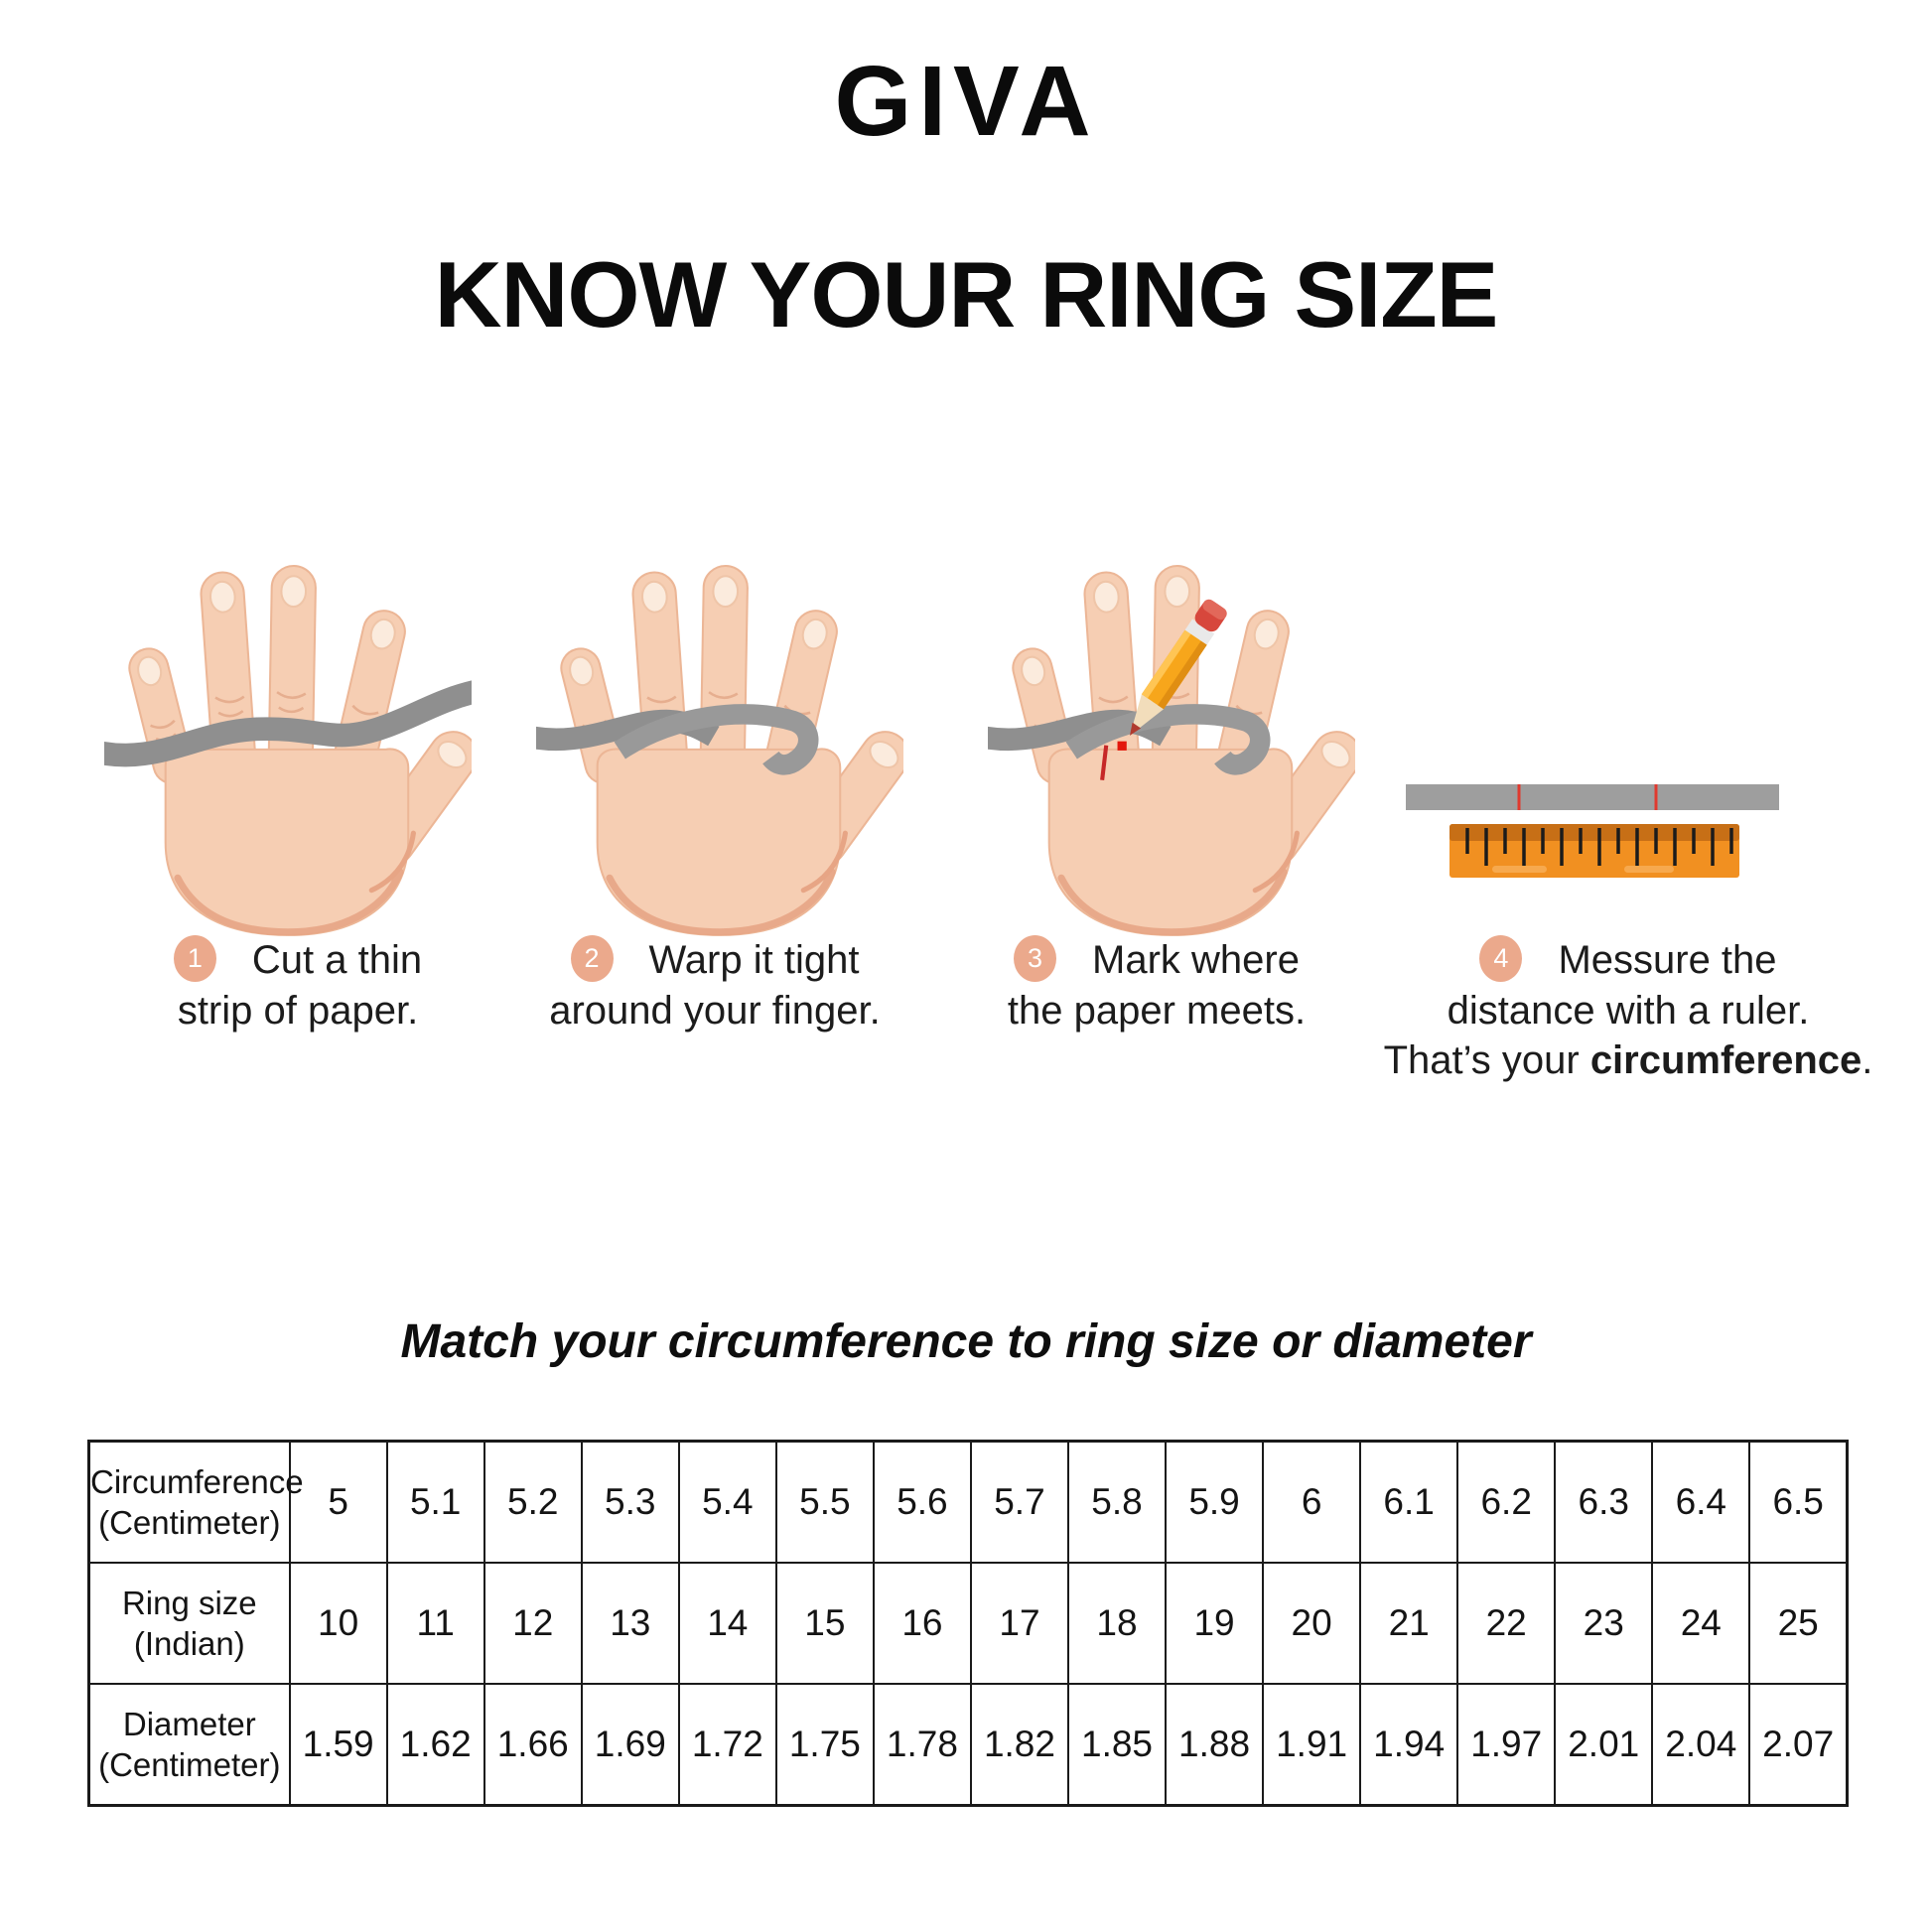  What do you see at coordinates (630, 1624) in the screenshot?
I see `value-cell: 13` at bounding box center [630, 1624].